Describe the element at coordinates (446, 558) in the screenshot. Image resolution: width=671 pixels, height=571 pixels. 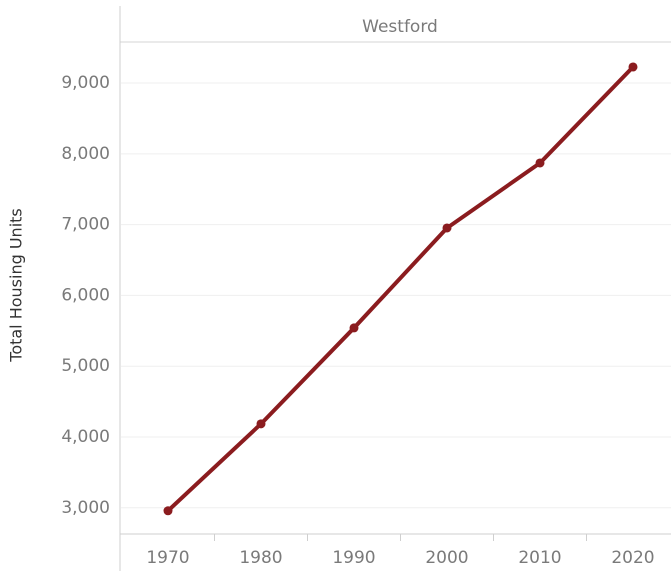
I see `x-tick-label: 2000` at that location.